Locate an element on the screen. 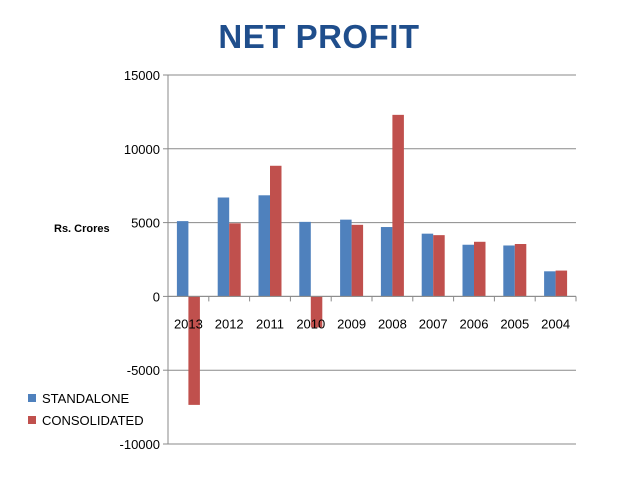 This screenshot has width=638, height=479. x-tick-label: 2006 is located at coordinates (474, 323).